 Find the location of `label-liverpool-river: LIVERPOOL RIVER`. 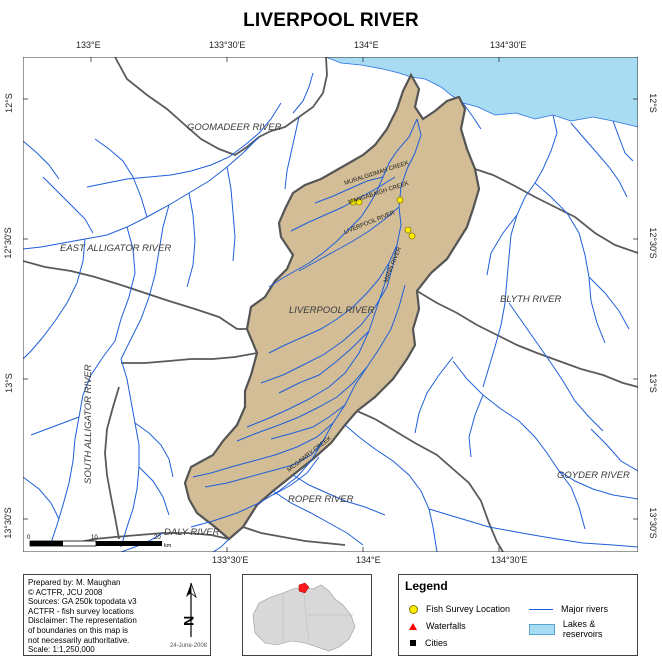

label-liverpool-river: LIVERPOOL RIVER is located at coordinates (331, 310).